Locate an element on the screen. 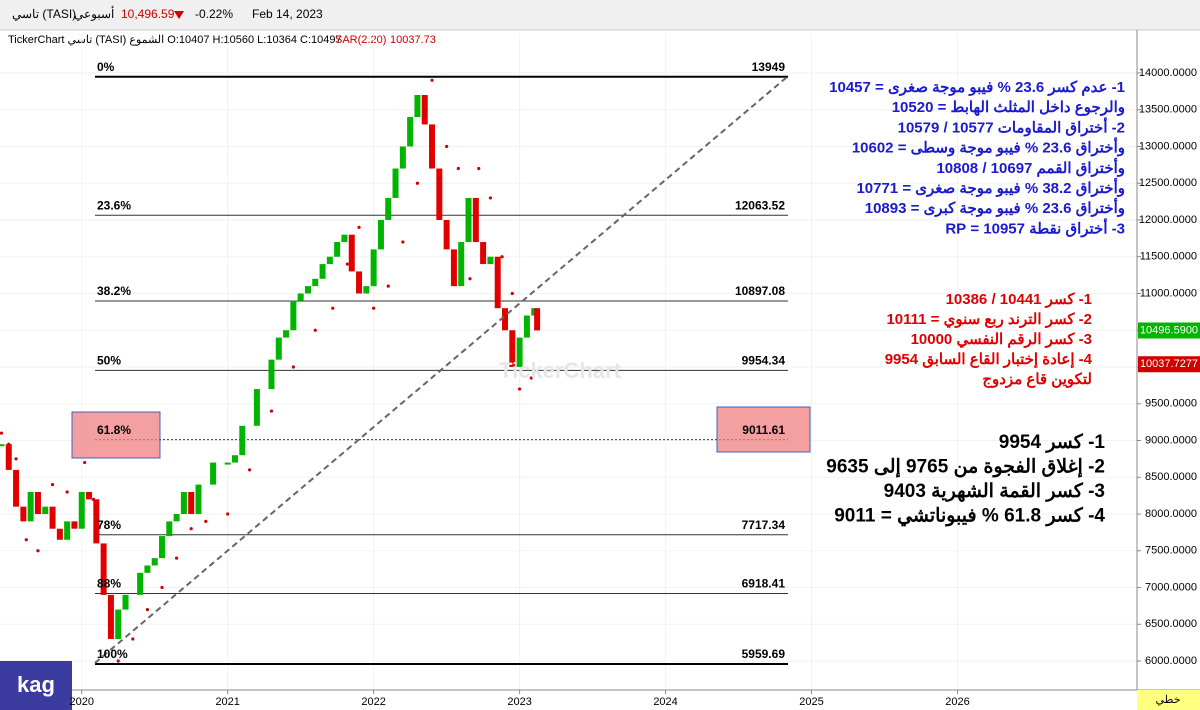  fib-value: 9011.61 is located at coordinates (763, 430).